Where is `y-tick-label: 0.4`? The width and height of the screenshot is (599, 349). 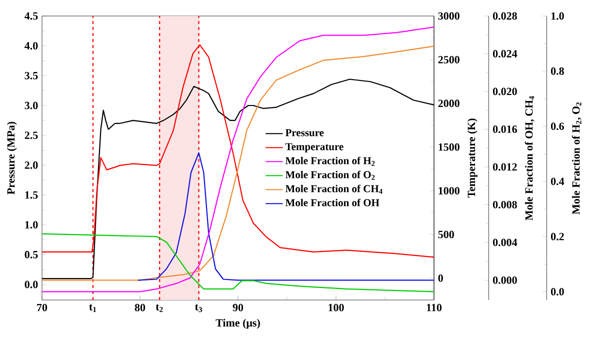 y-tick-label: 0.4 is located at coordinates (557, 182).